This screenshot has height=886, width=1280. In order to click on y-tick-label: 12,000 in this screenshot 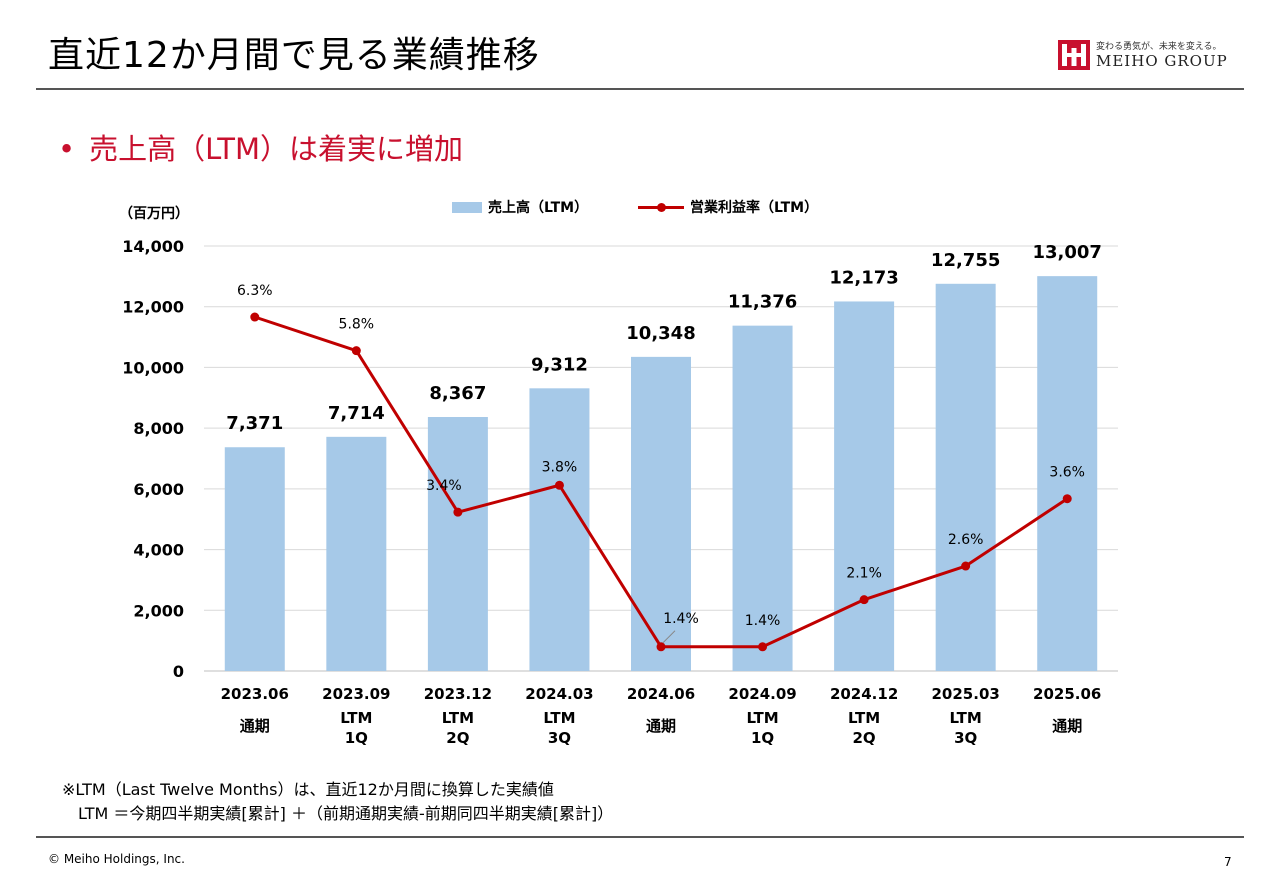, I will do `click(153, 307)`.